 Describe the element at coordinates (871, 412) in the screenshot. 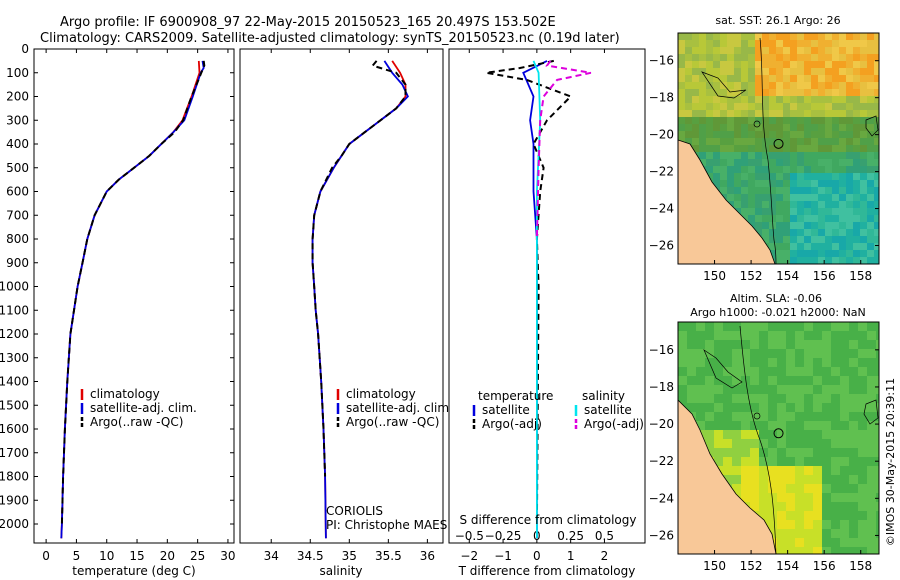

I see `sla-reef-outline-east` at that location.